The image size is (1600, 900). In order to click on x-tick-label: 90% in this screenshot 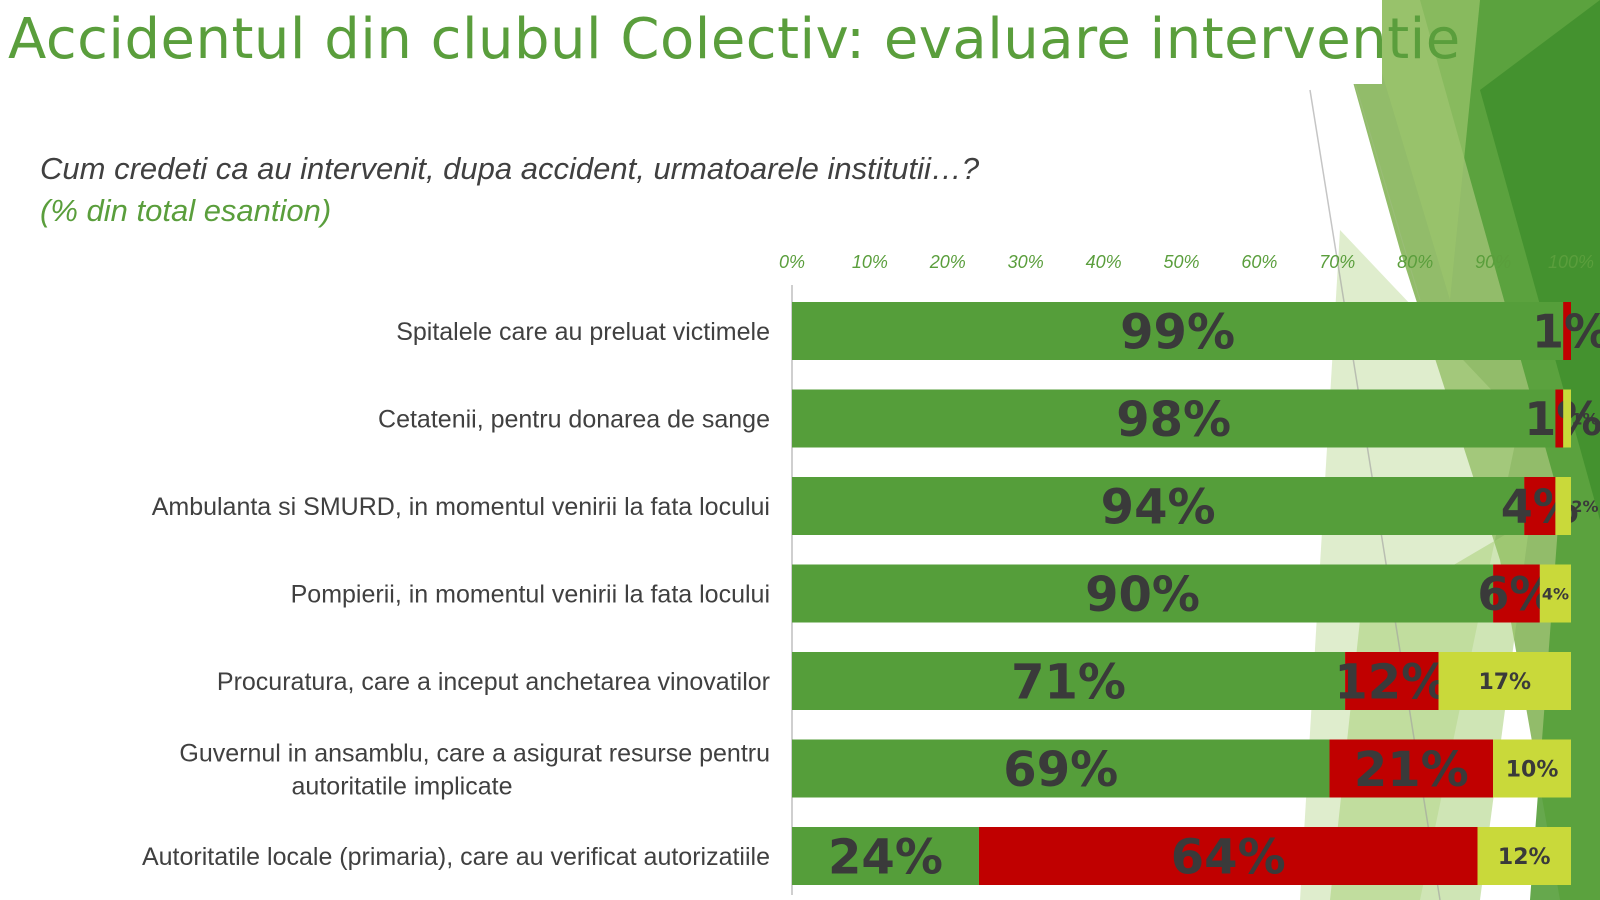, I will do `click(1493, 262)`.